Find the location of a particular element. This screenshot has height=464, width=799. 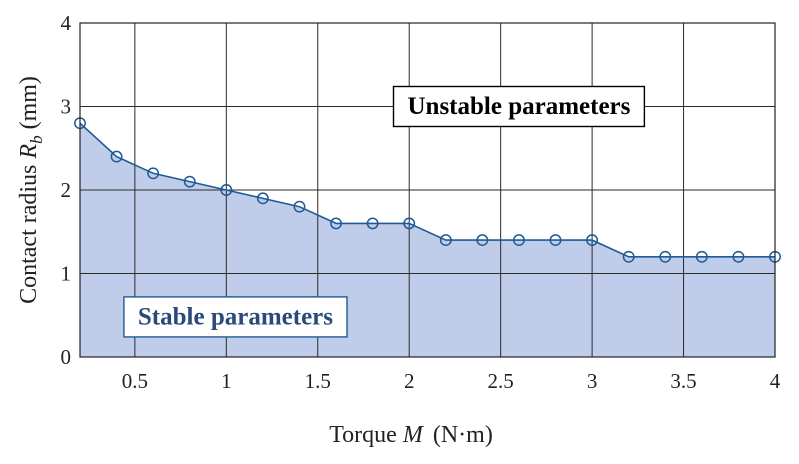

y-axis-label-subscript: b is located at coordinates (36, 139).